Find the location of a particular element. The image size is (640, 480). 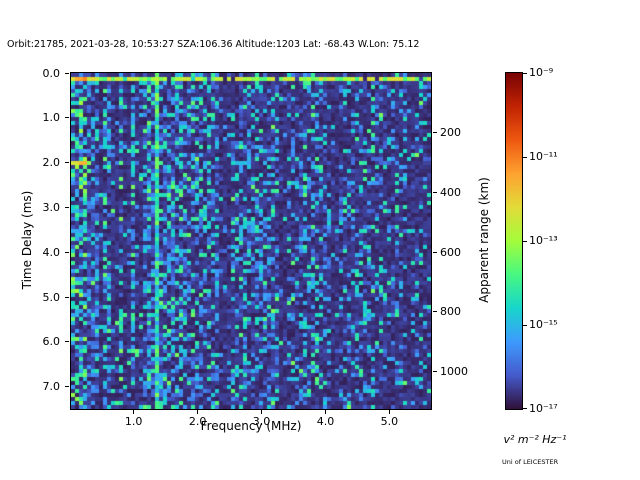

colorbar is located at coordinates (514, 241).